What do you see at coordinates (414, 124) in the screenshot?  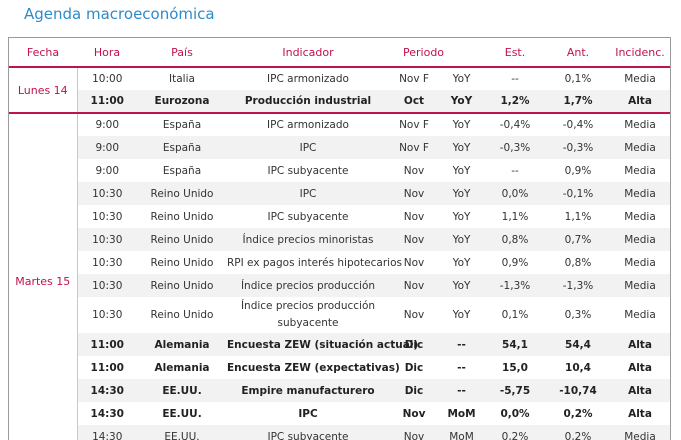 I see `cell-periodo: Nov F` at bounding box center [414, 124].